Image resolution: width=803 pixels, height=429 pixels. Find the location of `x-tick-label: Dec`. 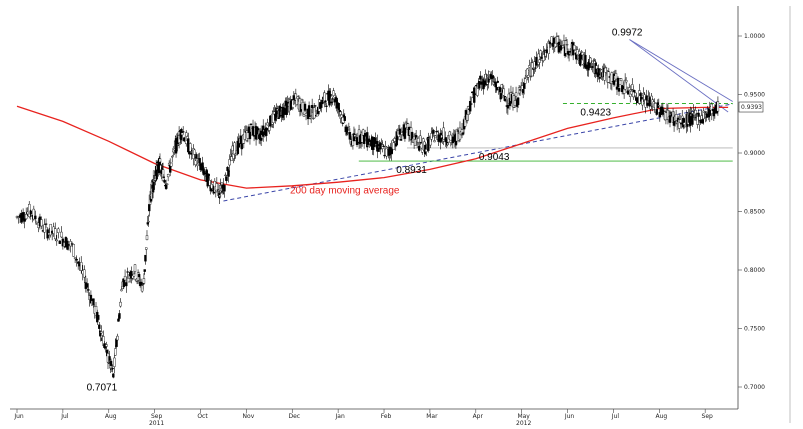

x-tick-label: Dec is located at coordinates (294, 416).